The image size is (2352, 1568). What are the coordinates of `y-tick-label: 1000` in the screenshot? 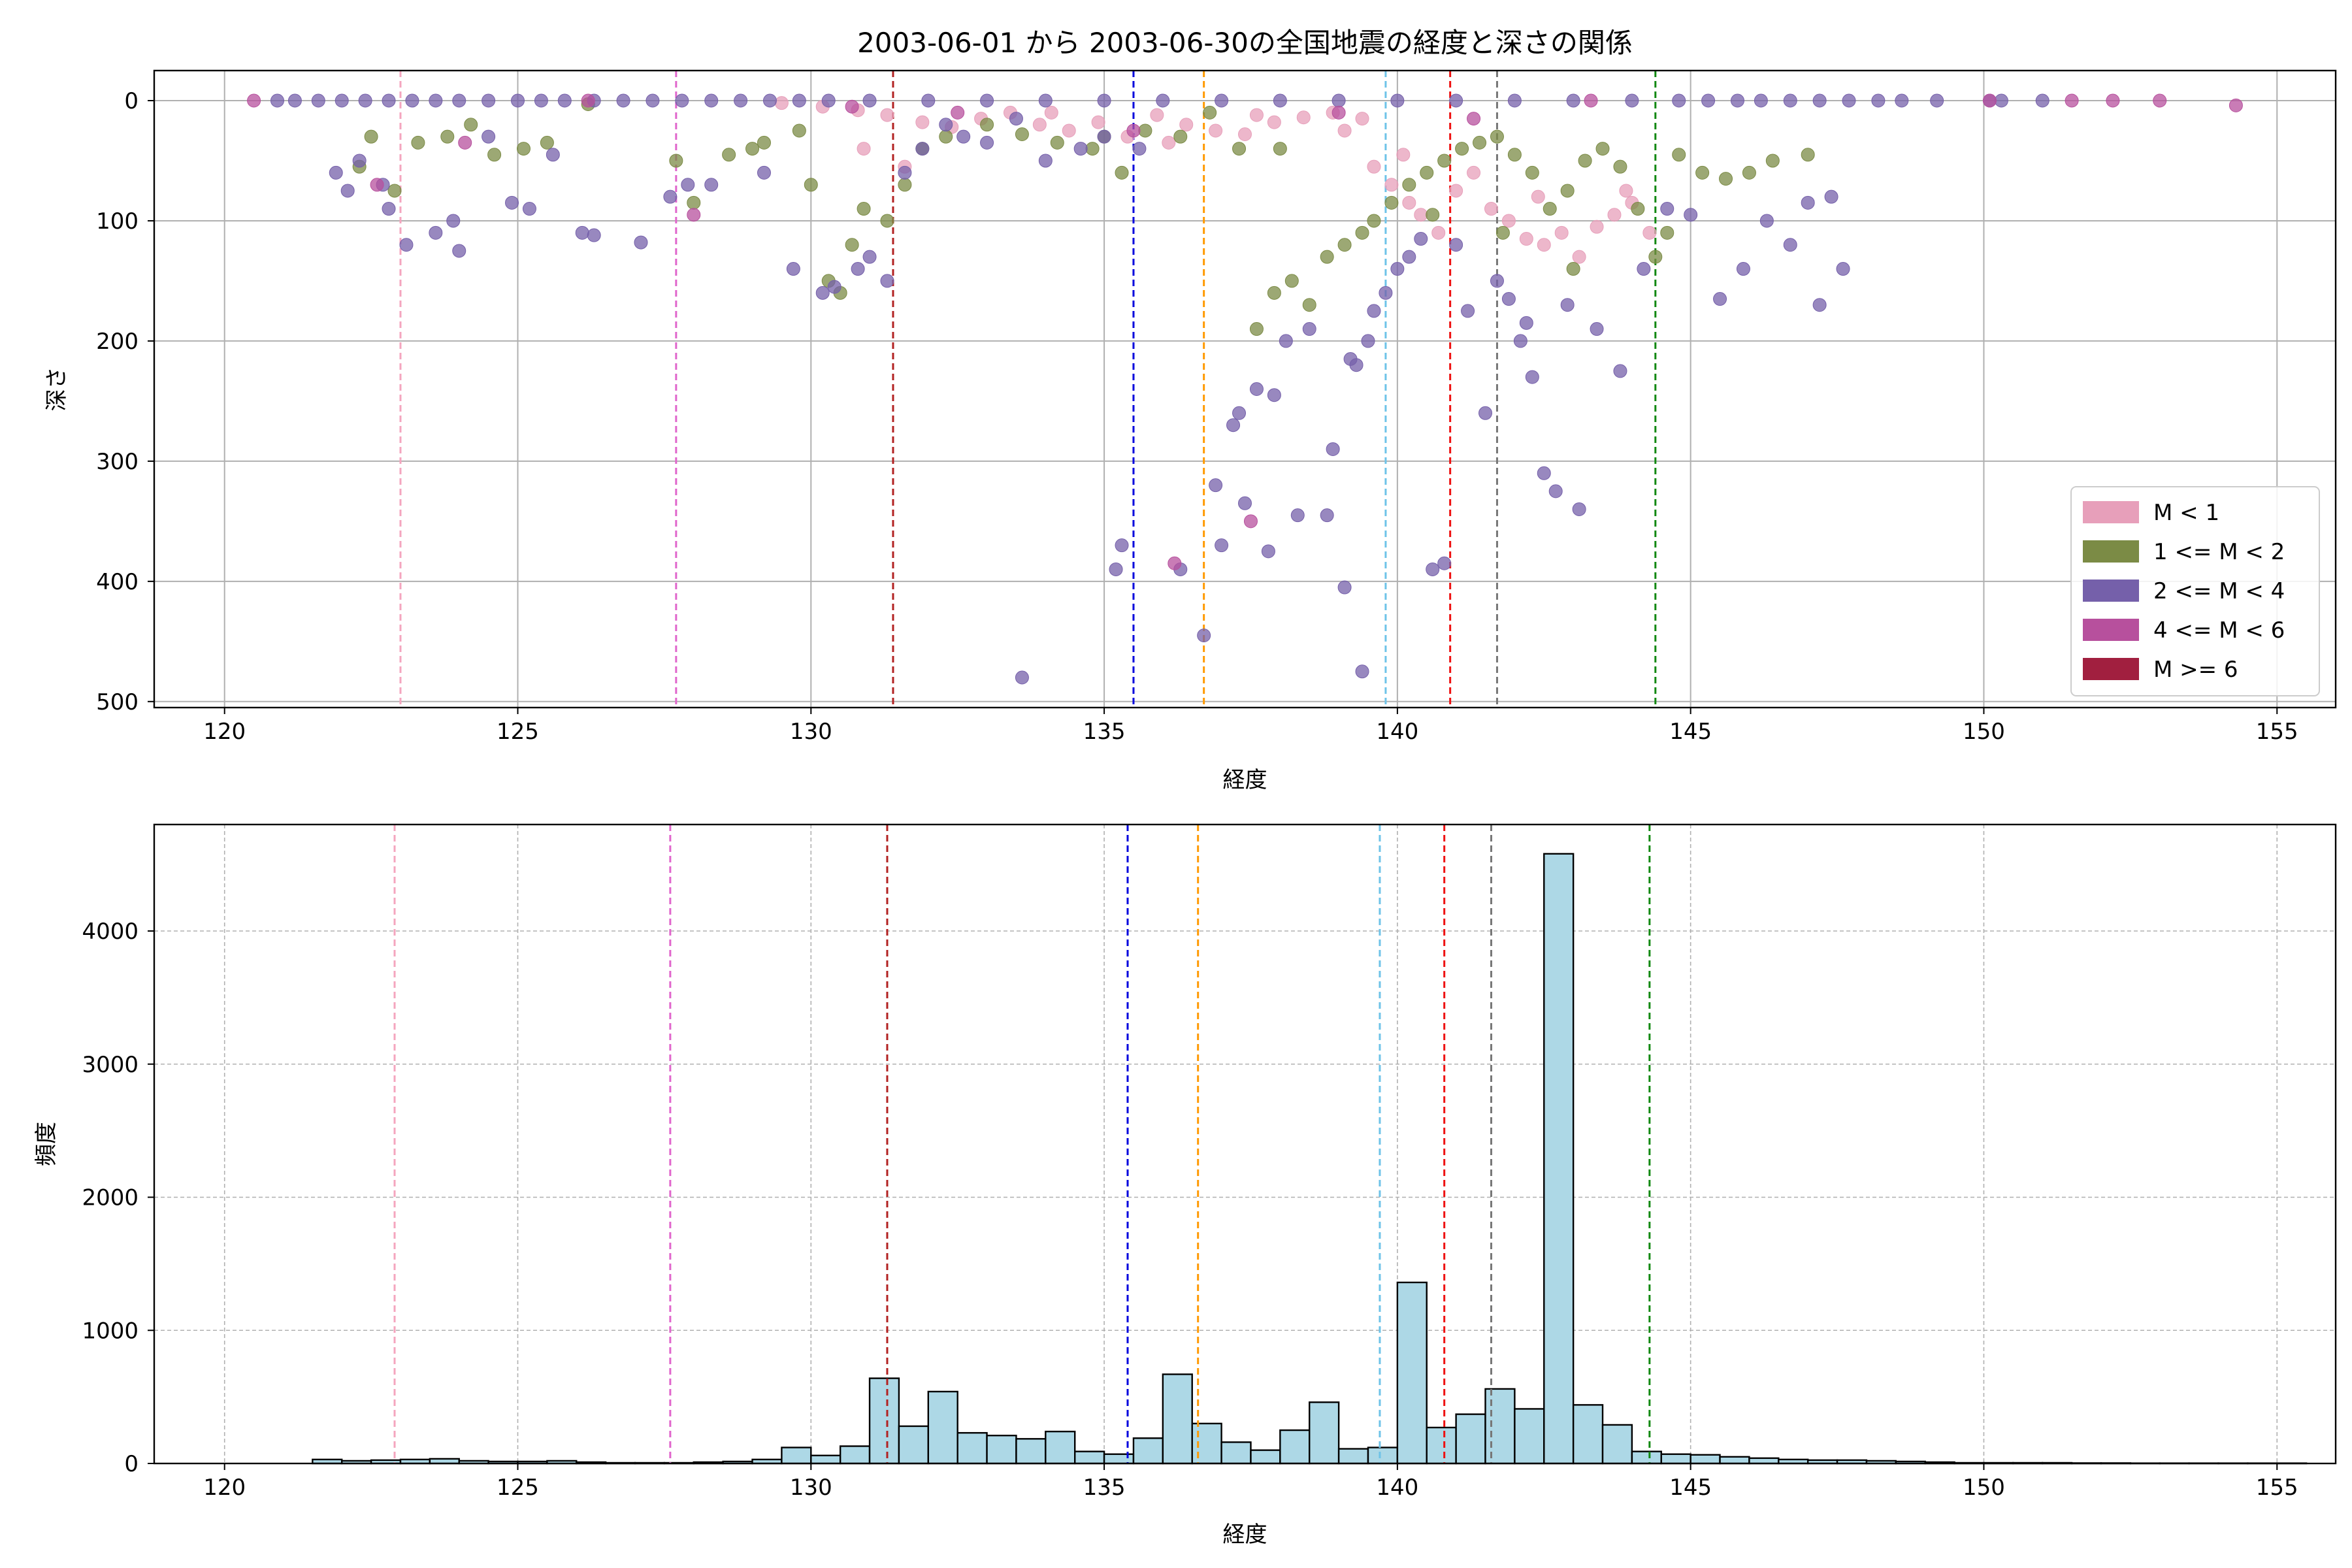 It's located at (110, 1331).